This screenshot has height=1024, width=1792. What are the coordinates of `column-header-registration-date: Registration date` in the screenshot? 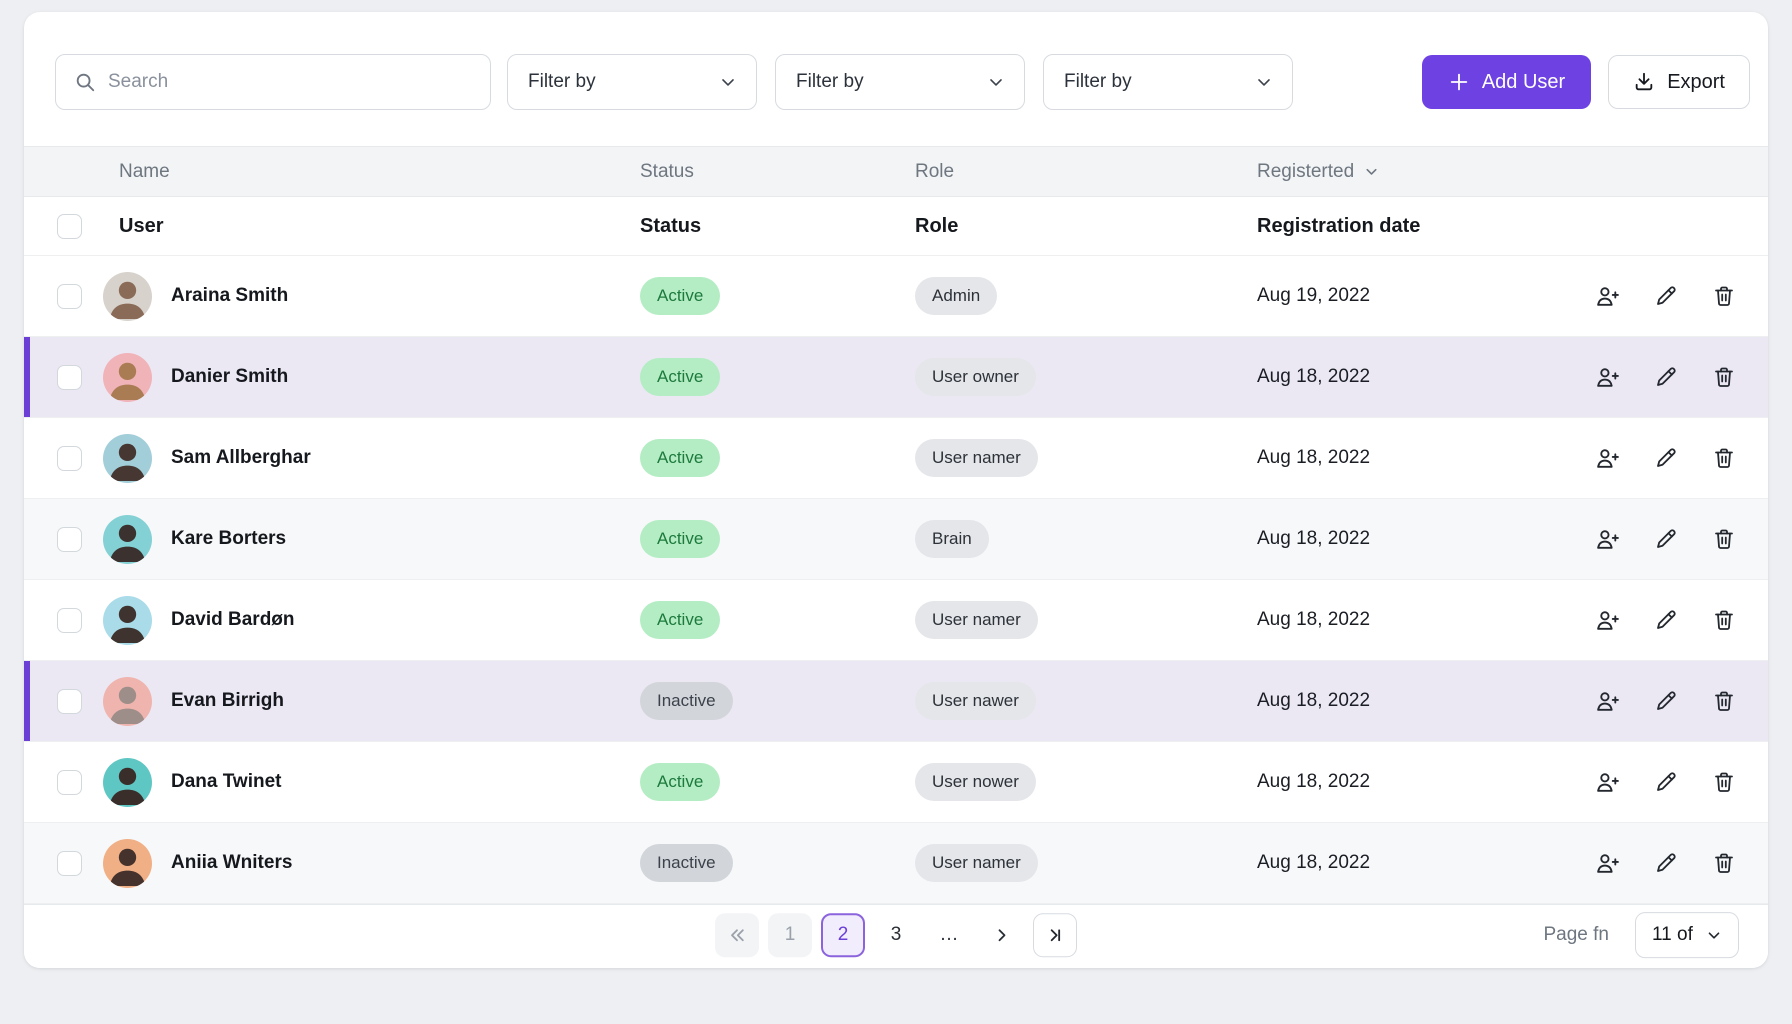 It's located at (1339, 225).